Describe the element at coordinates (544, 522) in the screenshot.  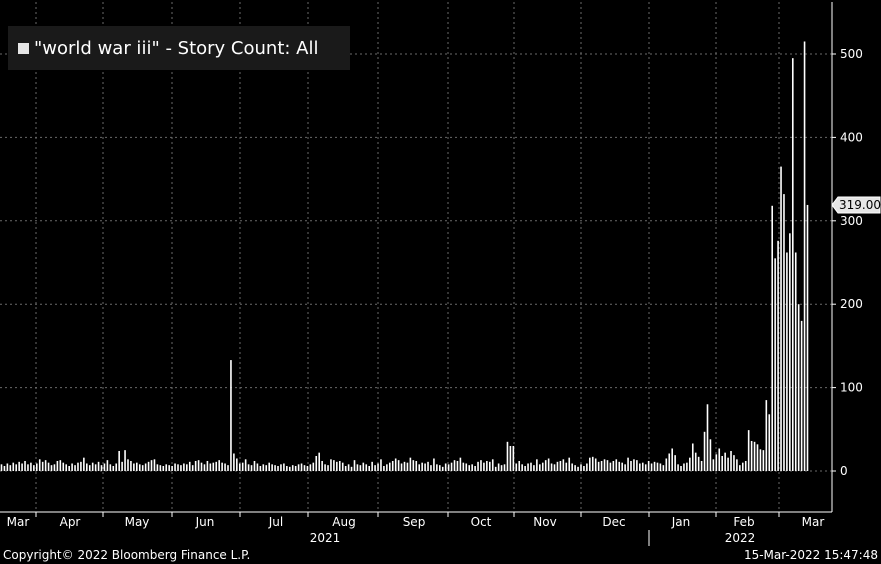
I see `x-tick-label: Nov` at that location.